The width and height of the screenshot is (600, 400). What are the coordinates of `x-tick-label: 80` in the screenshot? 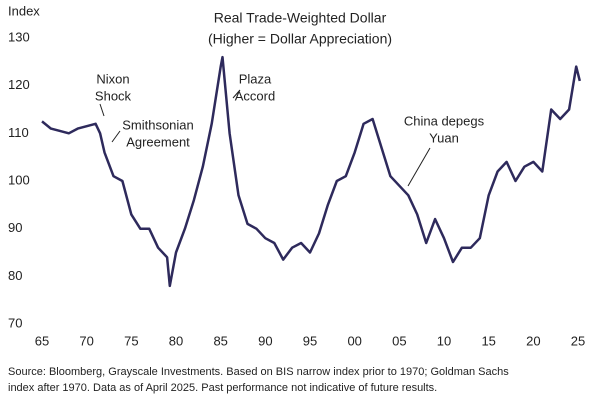 It's located at (176, 340).